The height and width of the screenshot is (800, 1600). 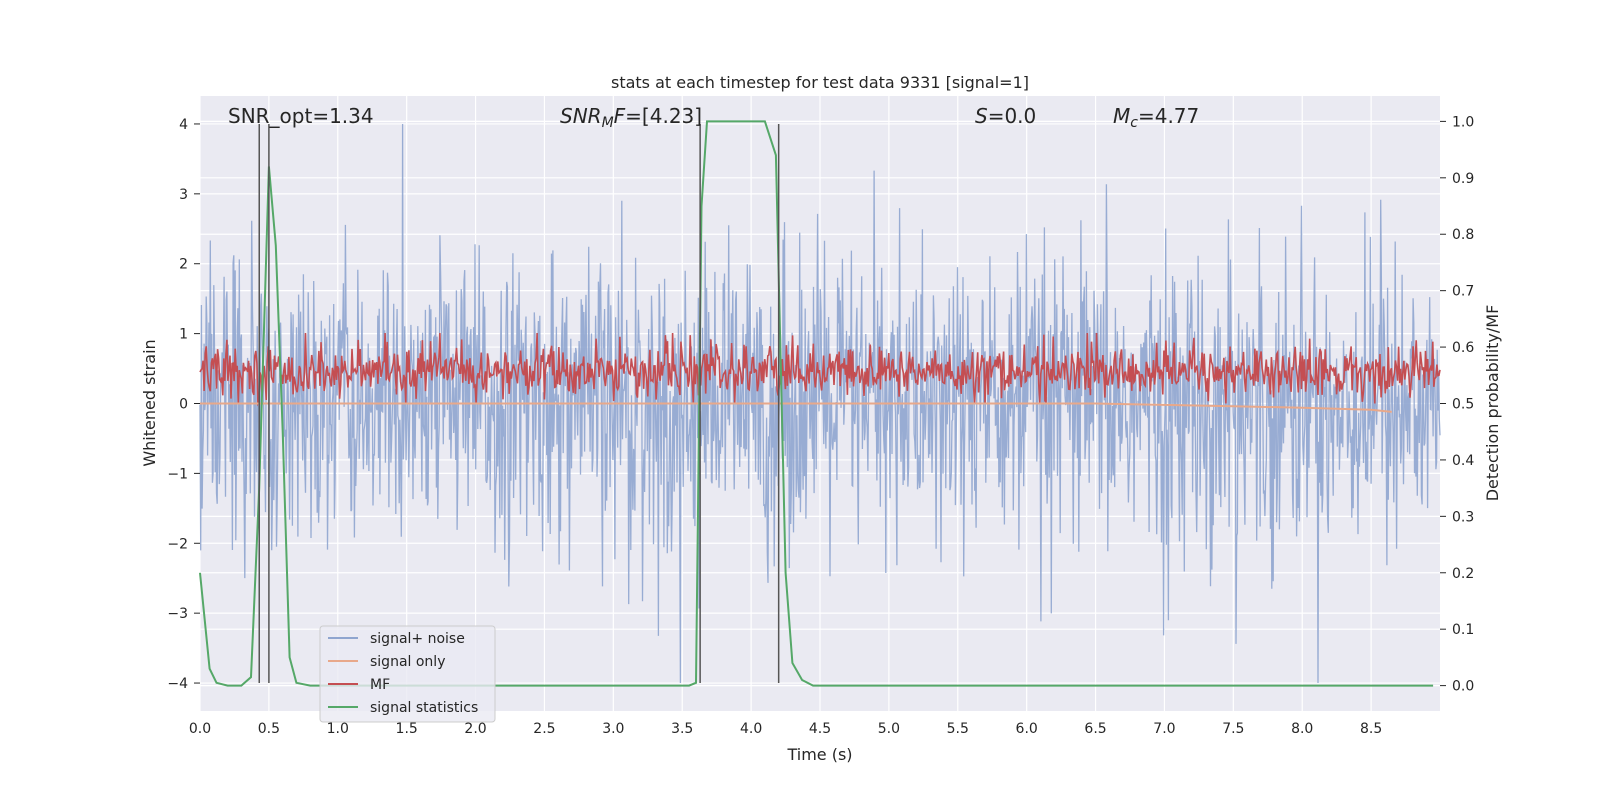 I want to click on signal-only-series, so click(x=796, y=407).